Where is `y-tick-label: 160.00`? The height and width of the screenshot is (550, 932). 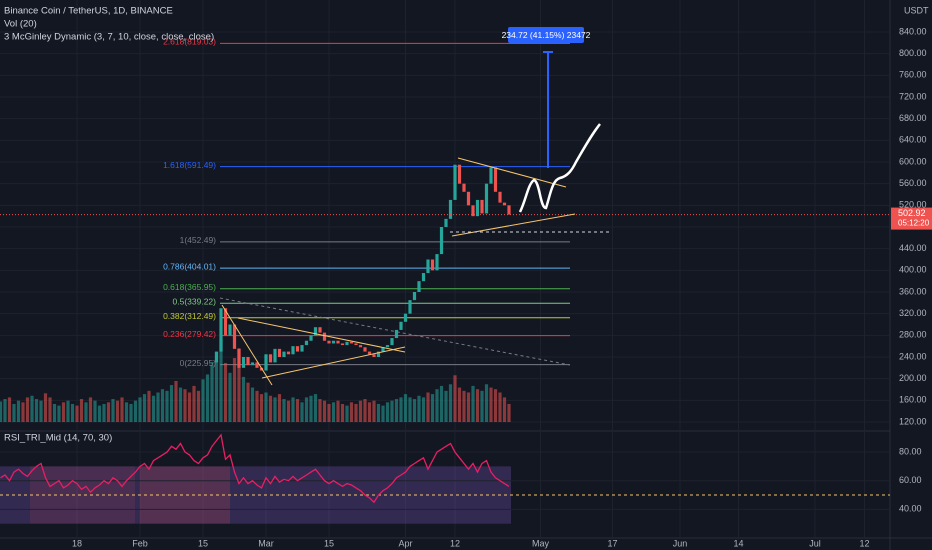 y-tick-label: 160.00 is located at coordinates (913, 400).